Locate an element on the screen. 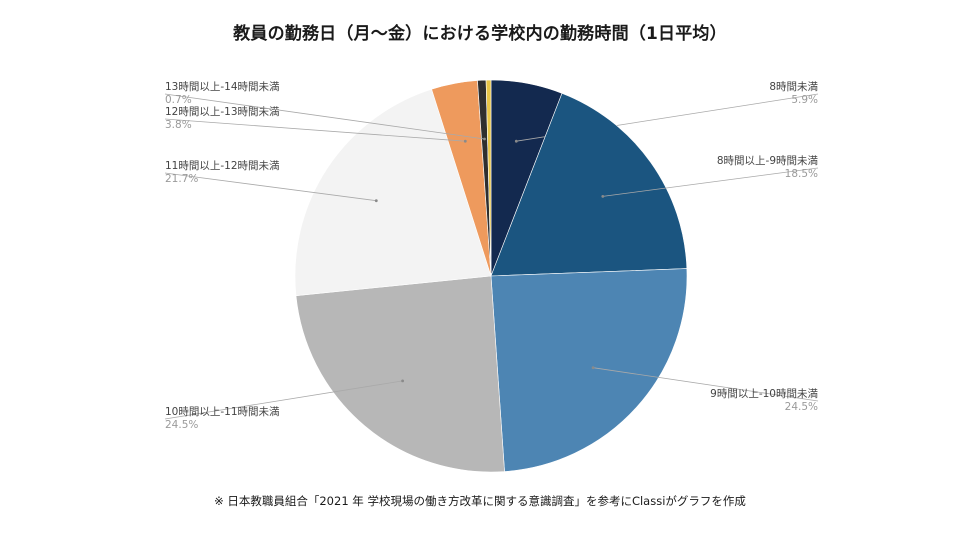  slice-percent: 3.8% is located at coordinates (178, 125).